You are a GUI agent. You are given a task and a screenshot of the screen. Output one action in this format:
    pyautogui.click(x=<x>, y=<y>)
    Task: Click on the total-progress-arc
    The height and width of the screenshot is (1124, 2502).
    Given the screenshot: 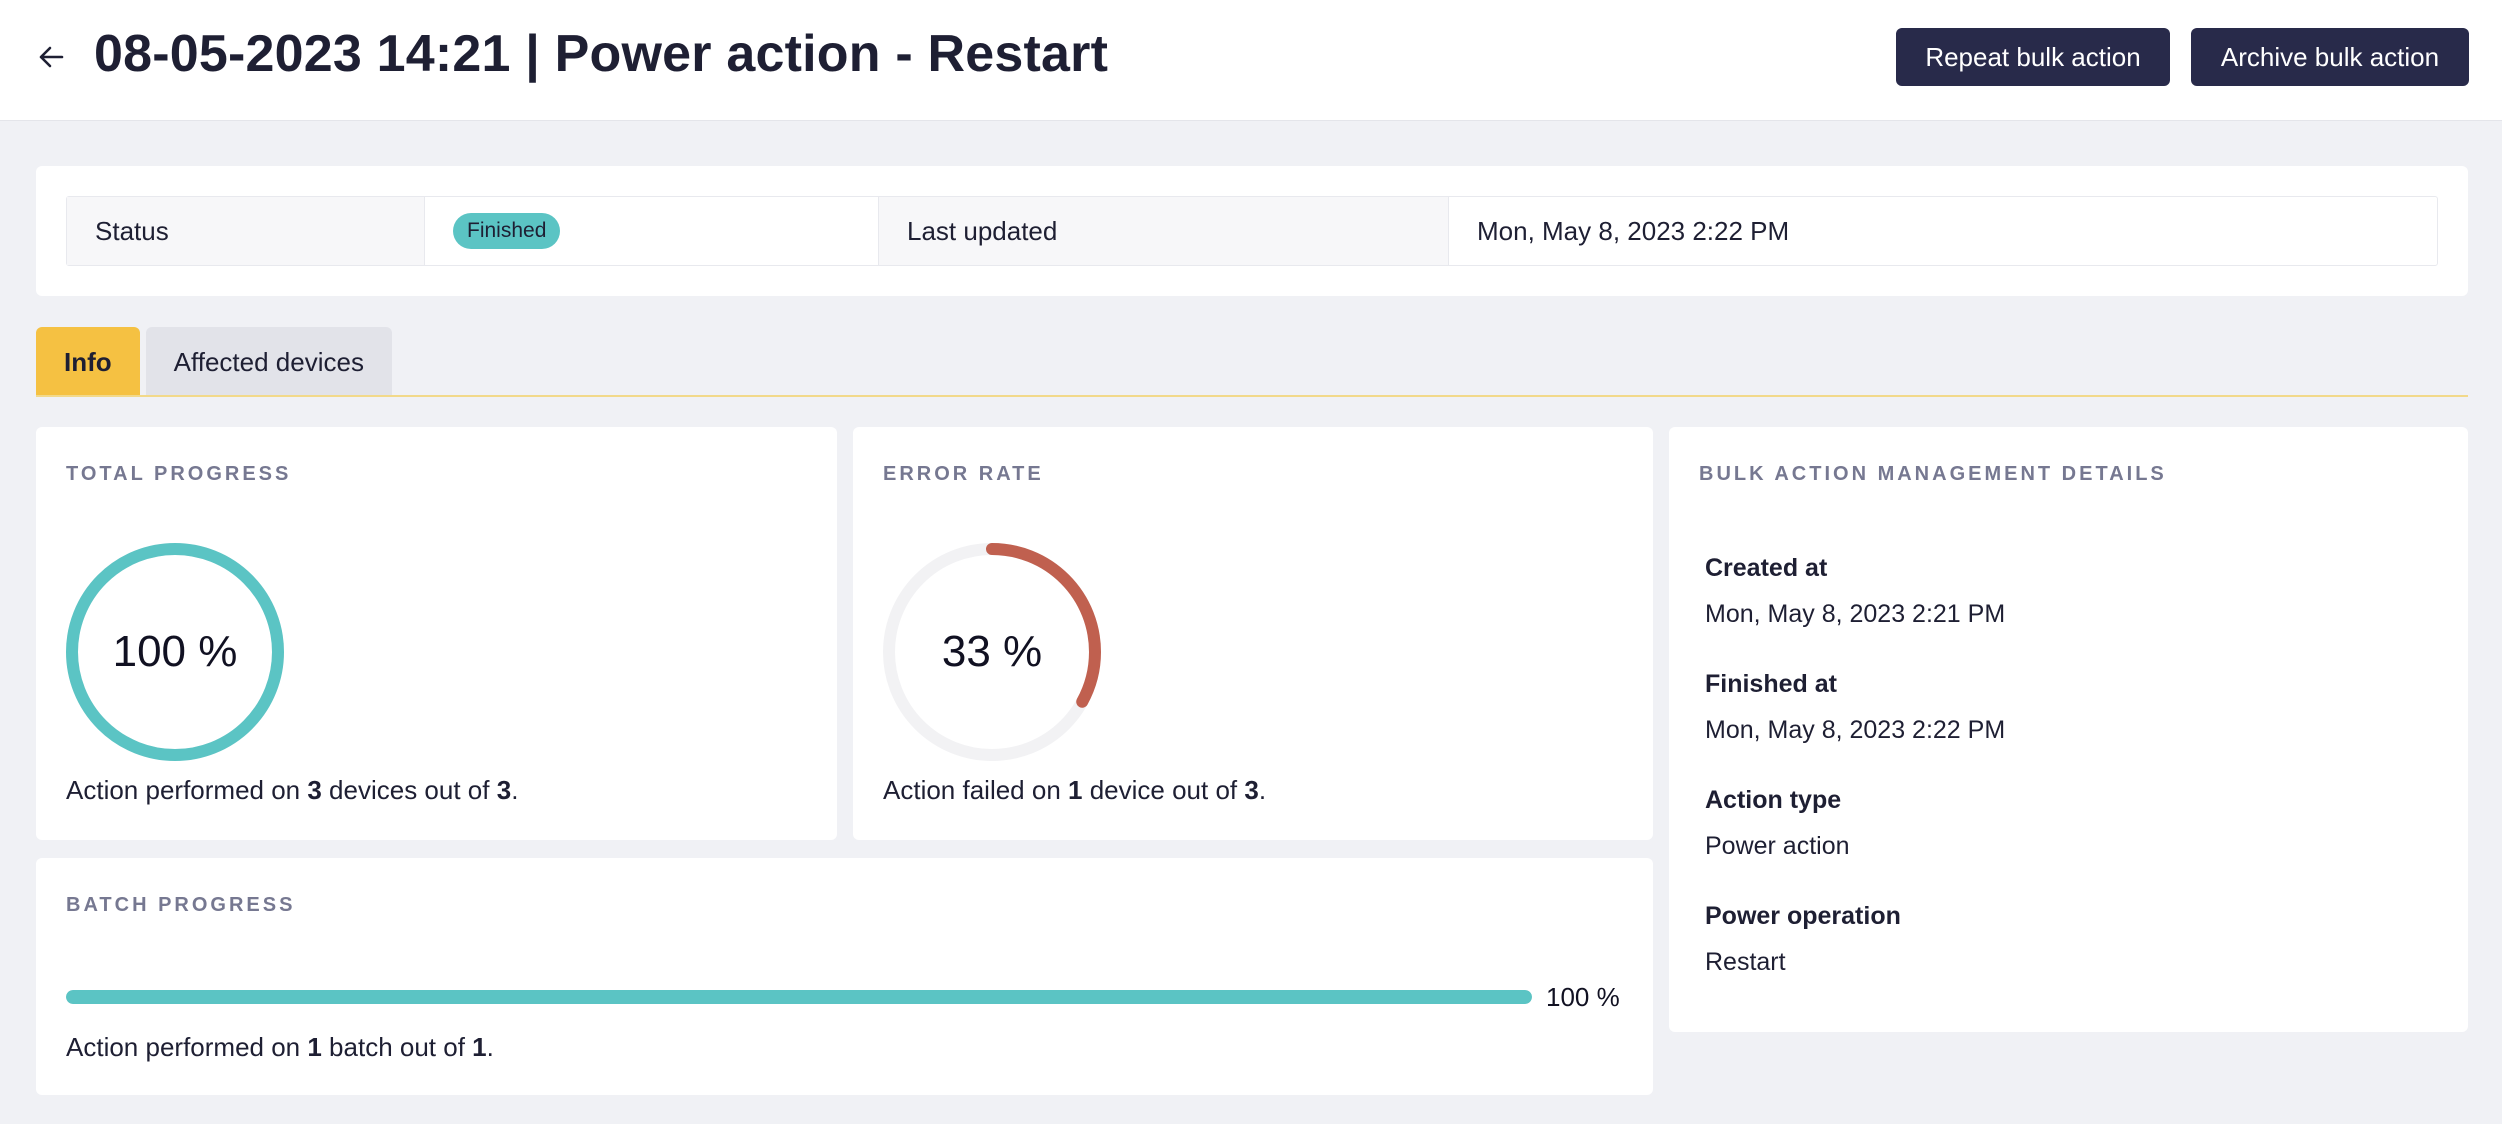 What is the action you would take?
    pyautogui.click(x=175, y=652)
    